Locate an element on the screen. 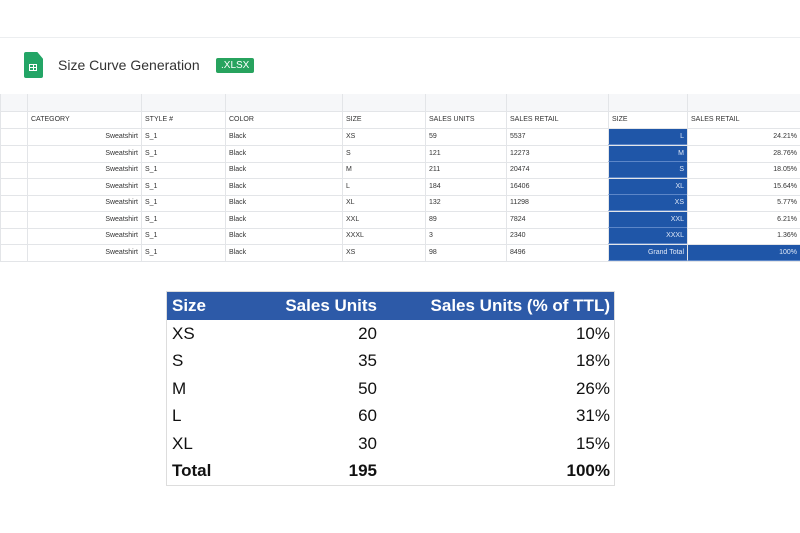 The image size is (800, 533). units-cell: 50 is located at coordinates (367, 388).